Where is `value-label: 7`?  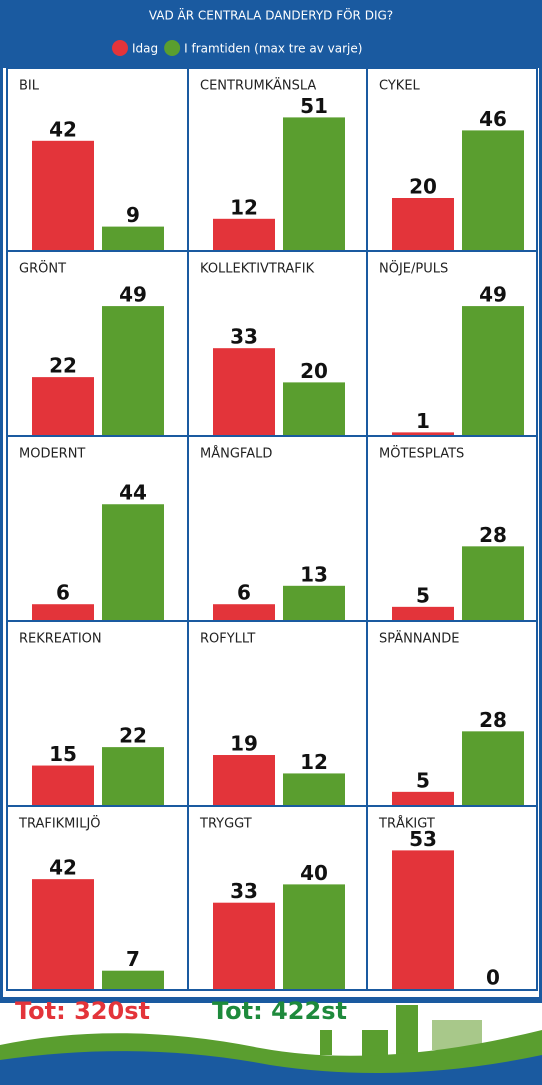
value-label: 7 is located at coordinates (133, 959).